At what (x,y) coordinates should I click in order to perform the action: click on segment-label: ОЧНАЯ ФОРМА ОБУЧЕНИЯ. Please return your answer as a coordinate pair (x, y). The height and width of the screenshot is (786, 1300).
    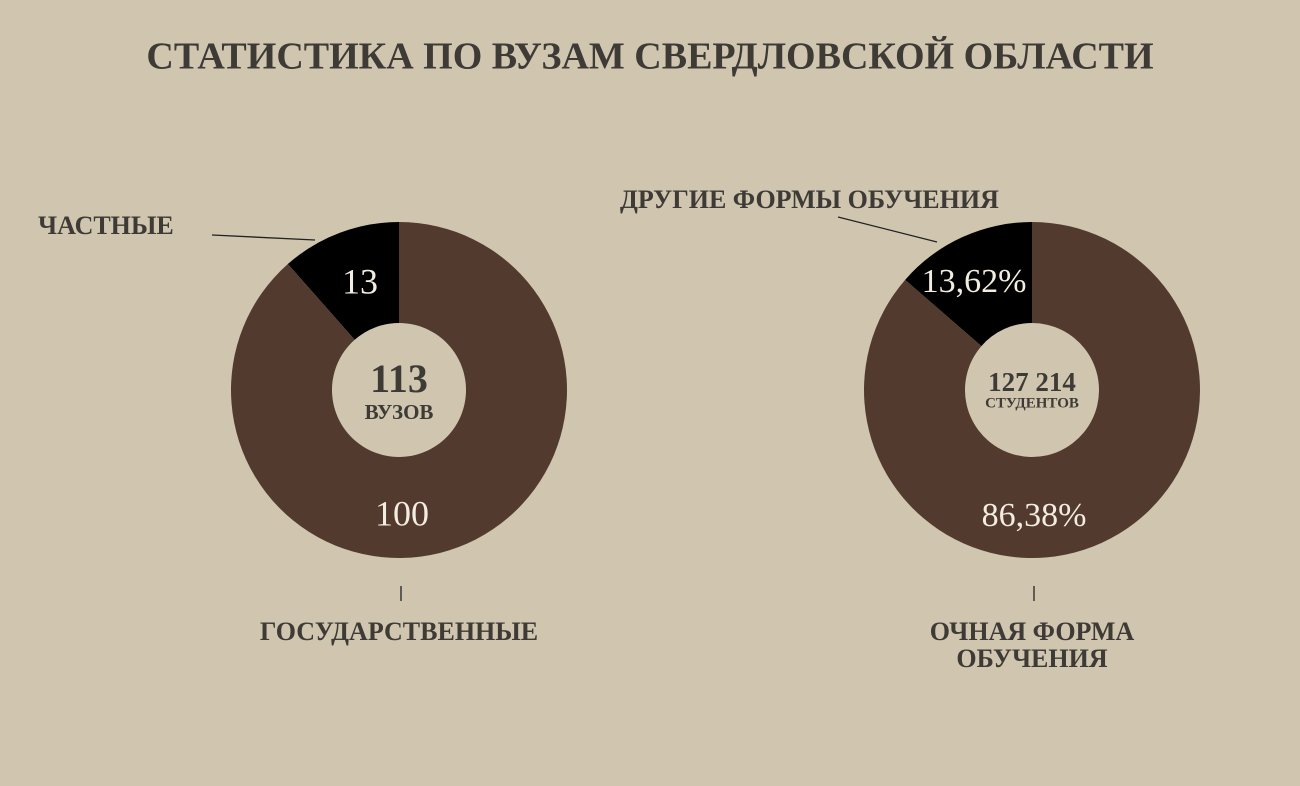
    Looking at the image, I should click on (1032, 645).